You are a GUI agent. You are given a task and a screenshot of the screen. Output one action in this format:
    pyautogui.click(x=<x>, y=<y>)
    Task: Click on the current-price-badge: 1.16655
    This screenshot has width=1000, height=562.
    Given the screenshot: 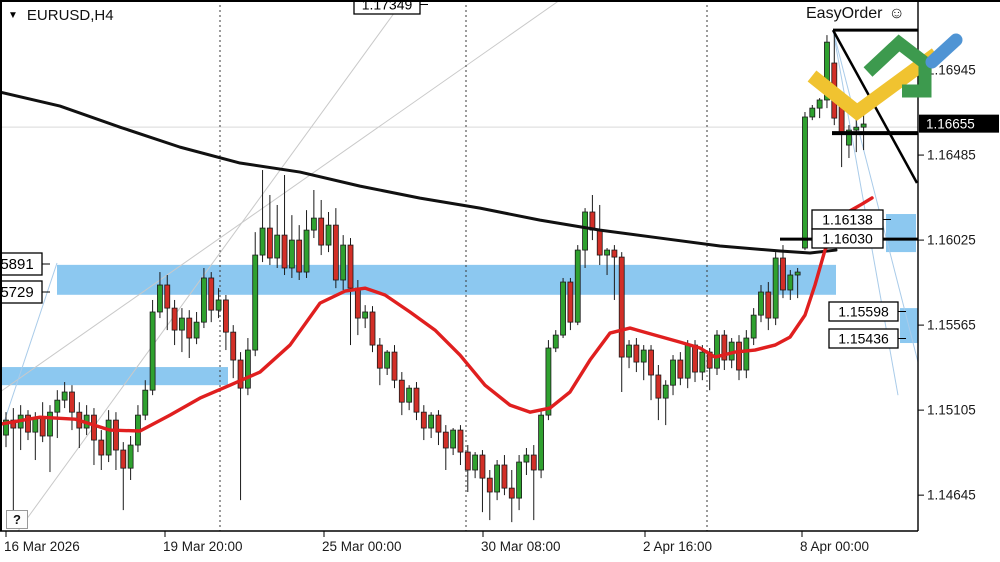 What is the action you would take?
    pyautogui.click(x=959, y=123)
    